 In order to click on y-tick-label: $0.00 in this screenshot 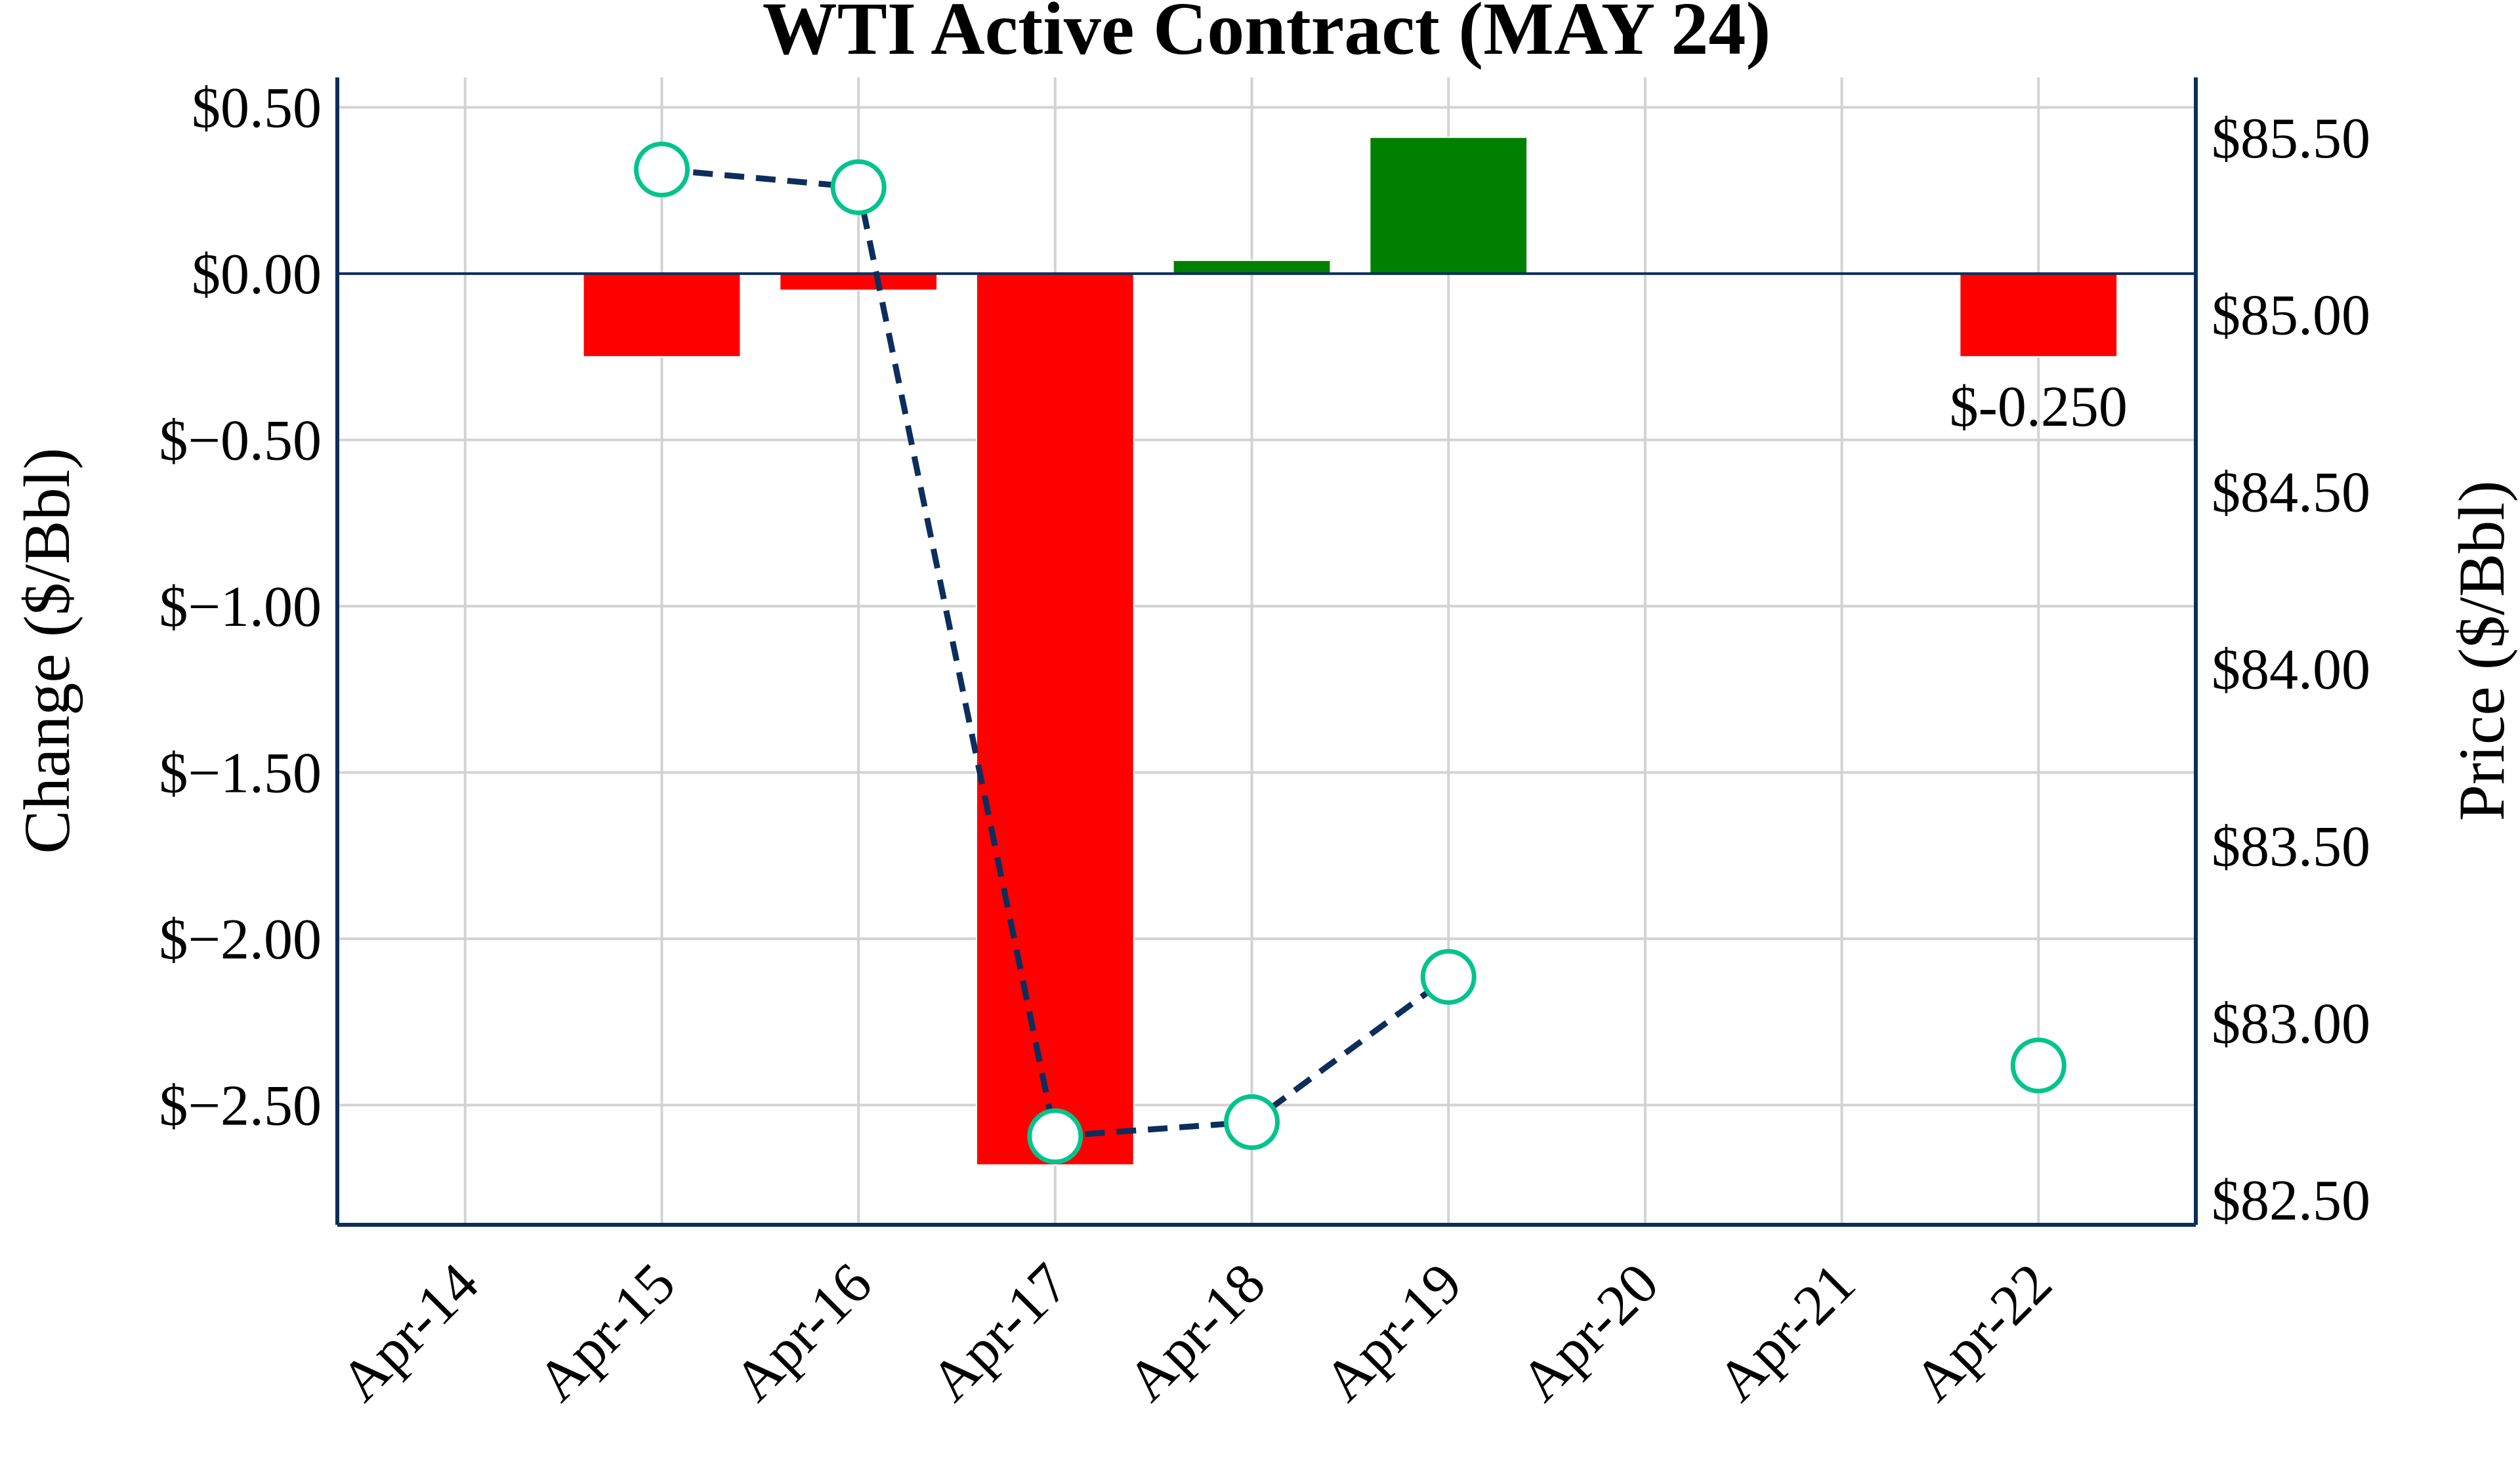, I will do `click(257, 274)`.